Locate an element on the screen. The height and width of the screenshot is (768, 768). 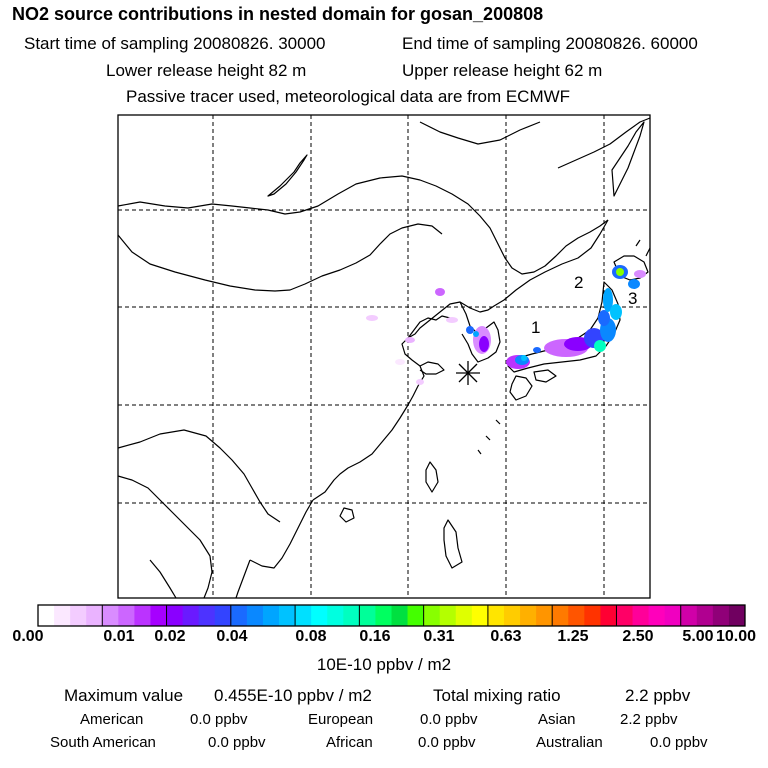
region-name: South American is located at coordinates (103, 742).